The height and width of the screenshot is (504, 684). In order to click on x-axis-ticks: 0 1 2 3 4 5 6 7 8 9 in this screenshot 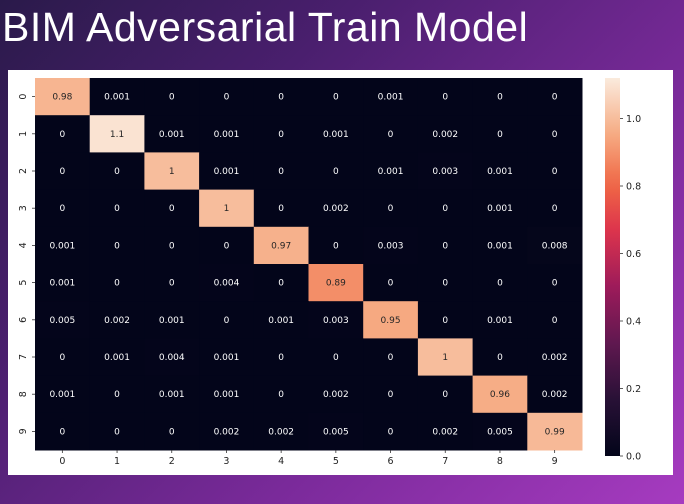, I will do `click(308, 458)`.